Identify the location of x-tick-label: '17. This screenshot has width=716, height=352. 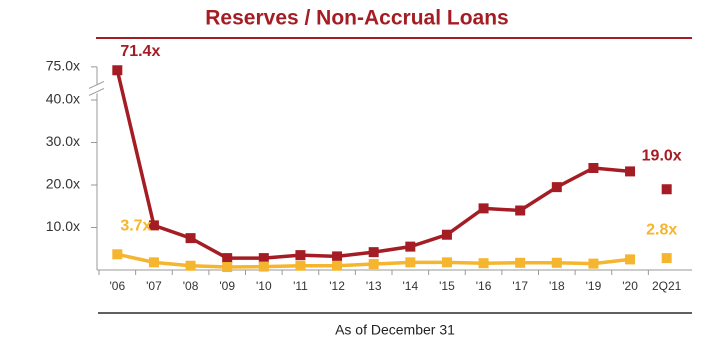
(520, 286).